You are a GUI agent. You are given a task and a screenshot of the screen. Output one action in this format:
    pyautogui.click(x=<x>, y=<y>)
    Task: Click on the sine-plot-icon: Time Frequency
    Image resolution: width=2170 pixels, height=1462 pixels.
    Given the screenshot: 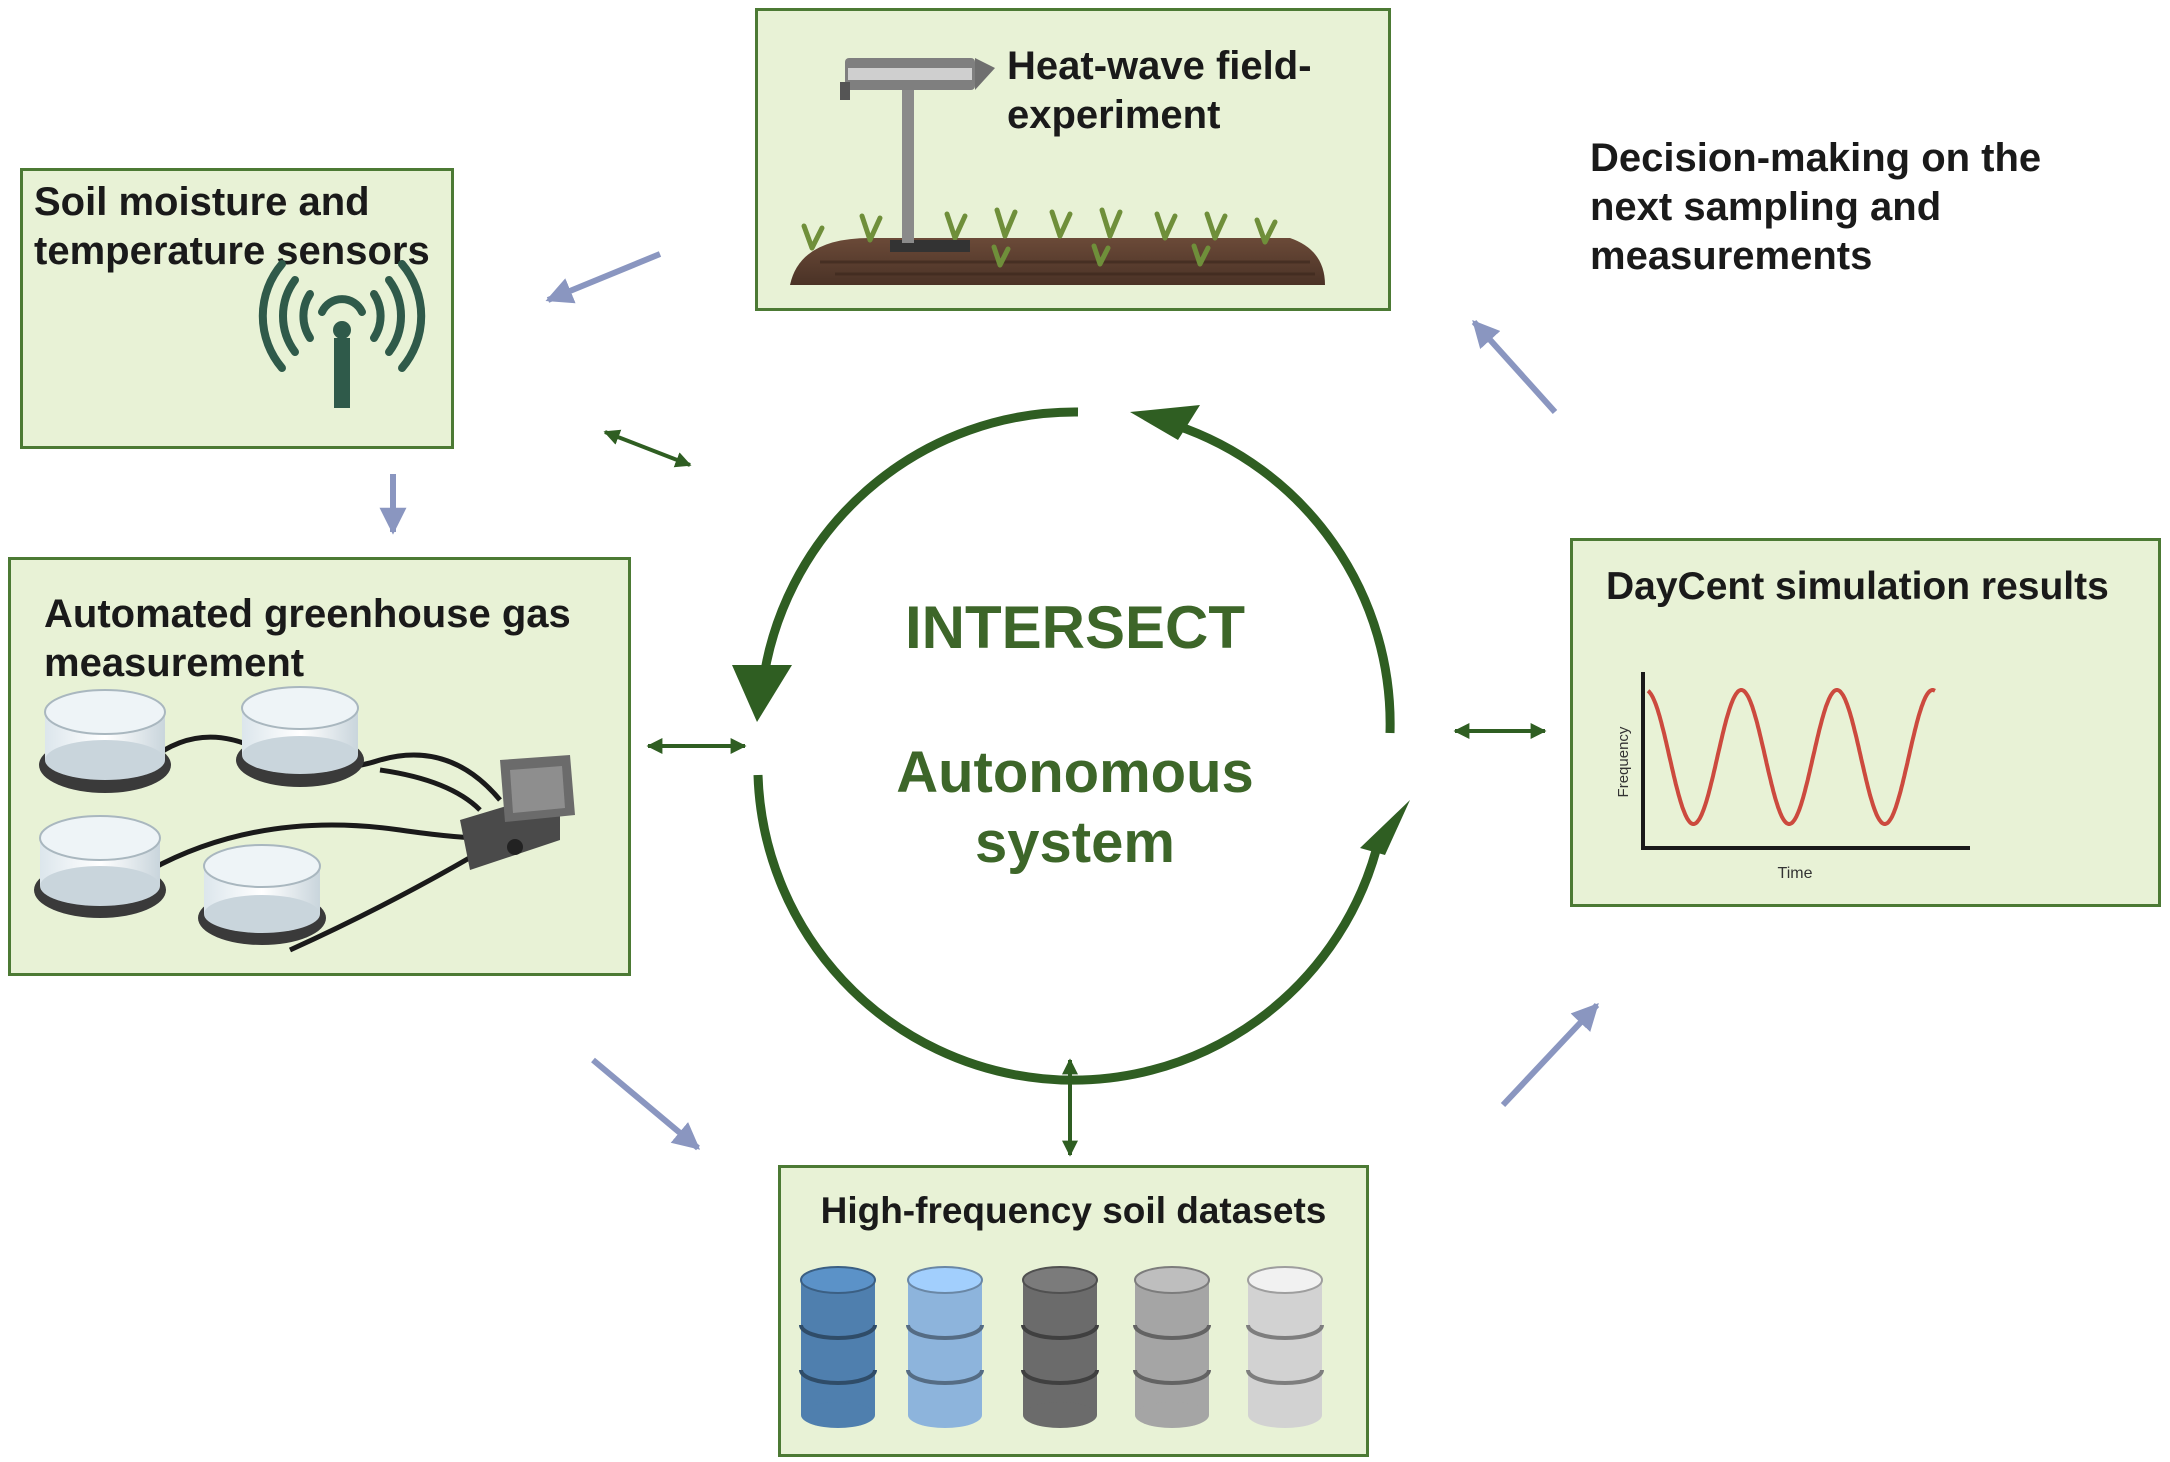 What is the action you would take?
    pyautogui.click(x=1792, y=777)
    